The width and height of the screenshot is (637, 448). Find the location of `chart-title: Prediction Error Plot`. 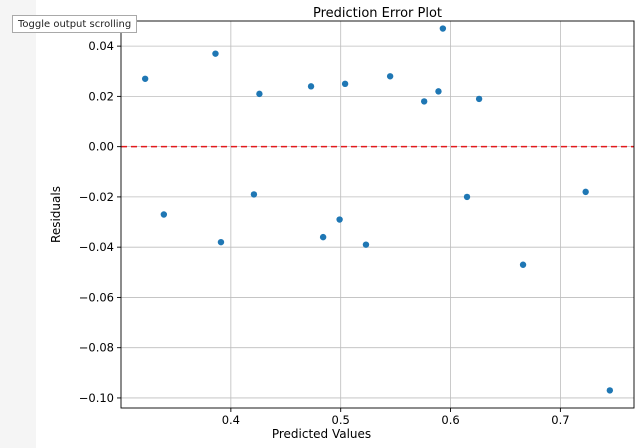

chart-title: Prediction Error Plot is located at coordinates (377, 13).